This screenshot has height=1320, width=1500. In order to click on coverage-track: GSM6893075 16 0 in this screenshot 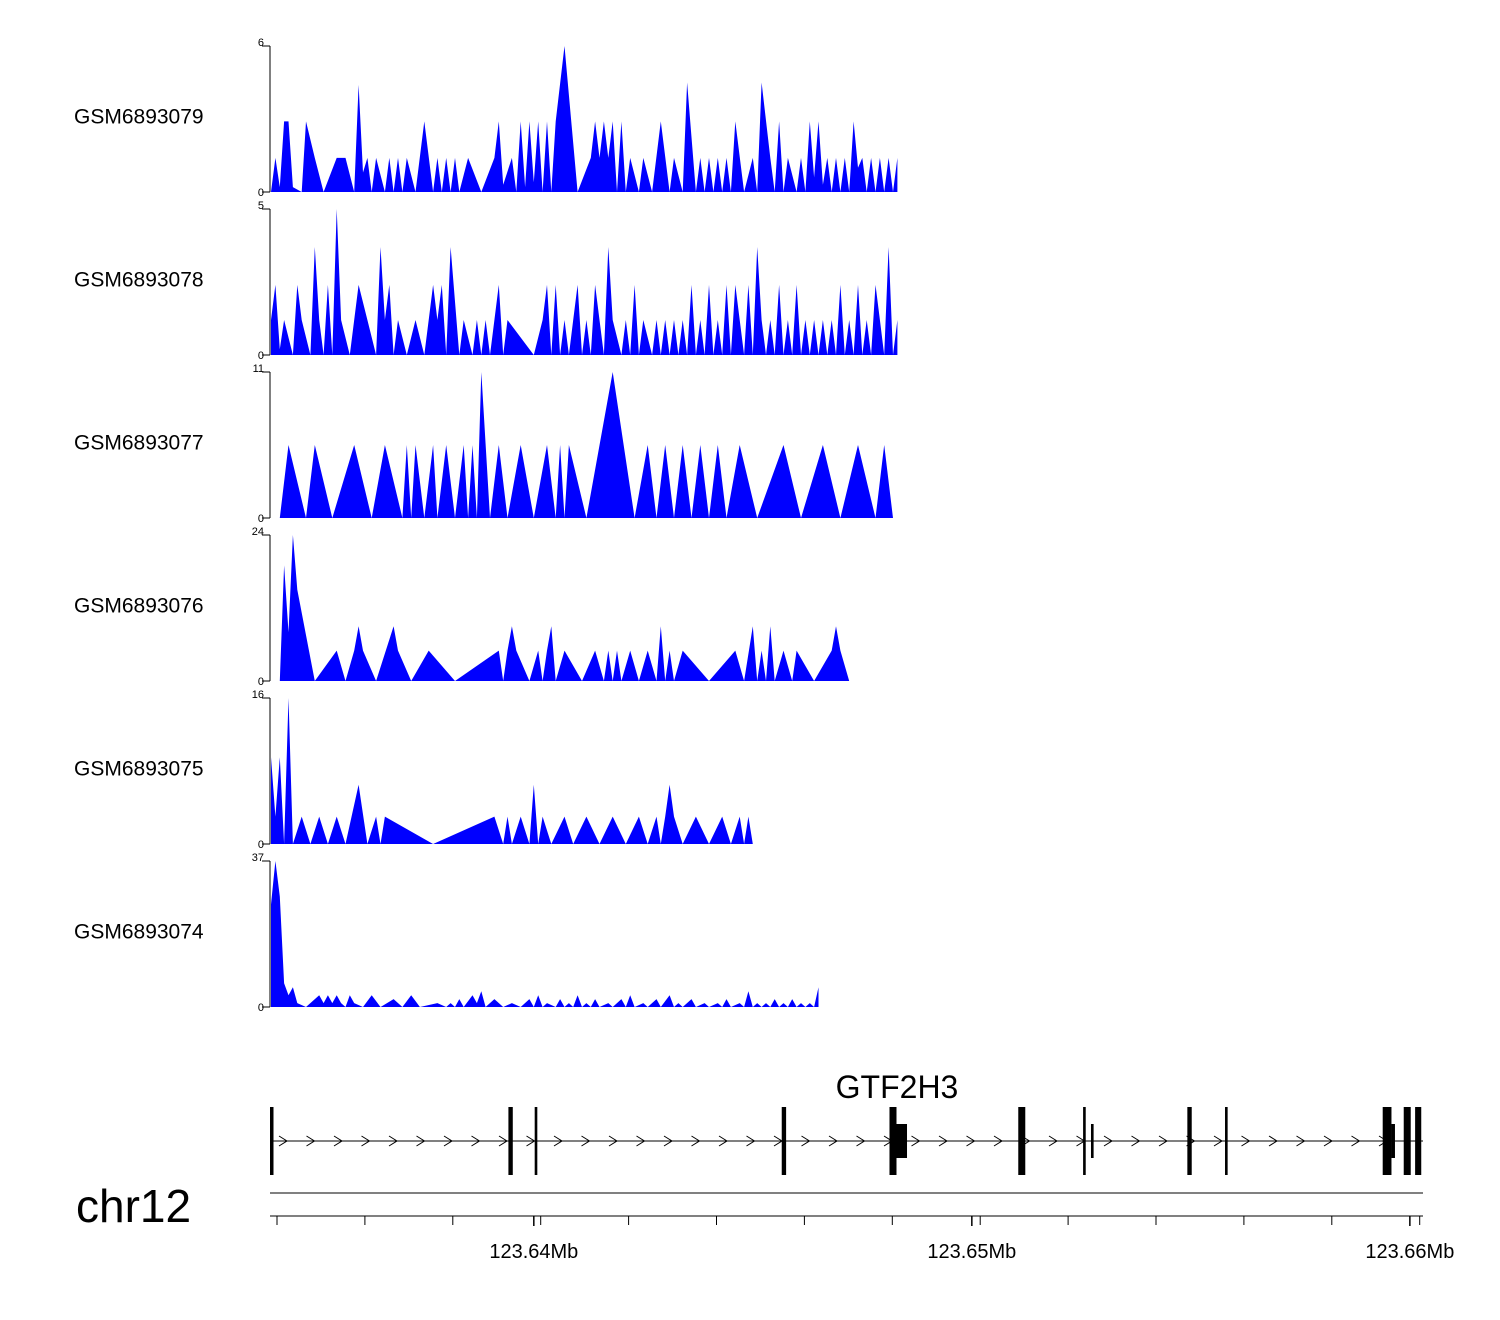, I will do `click(413, 770)`.